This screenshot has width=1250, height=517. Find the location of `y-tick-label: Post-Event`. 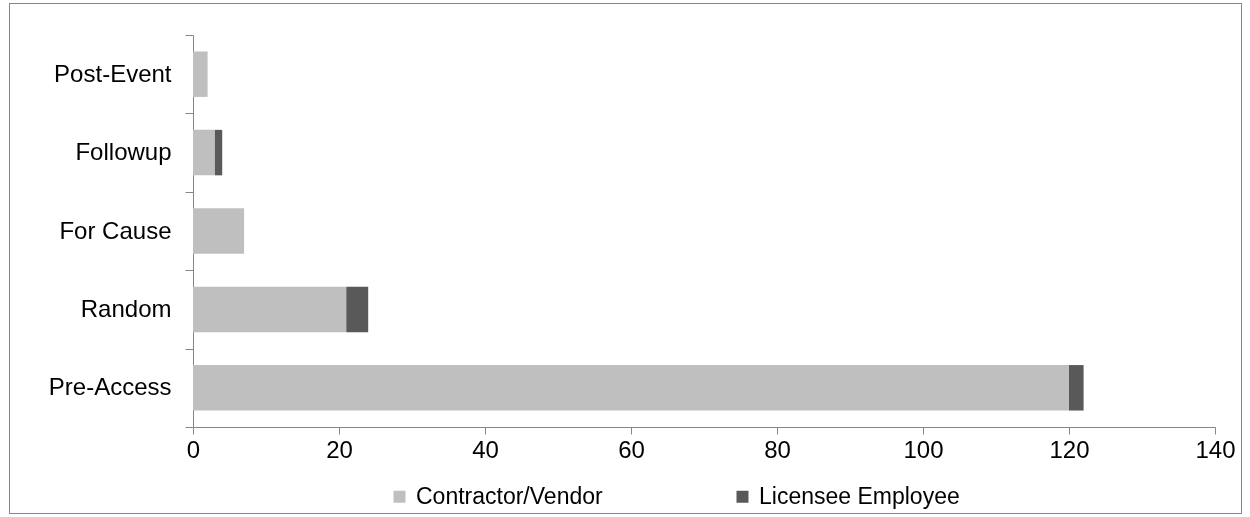

y-tick-label: Post-Event is located at coordinates (113, 73).